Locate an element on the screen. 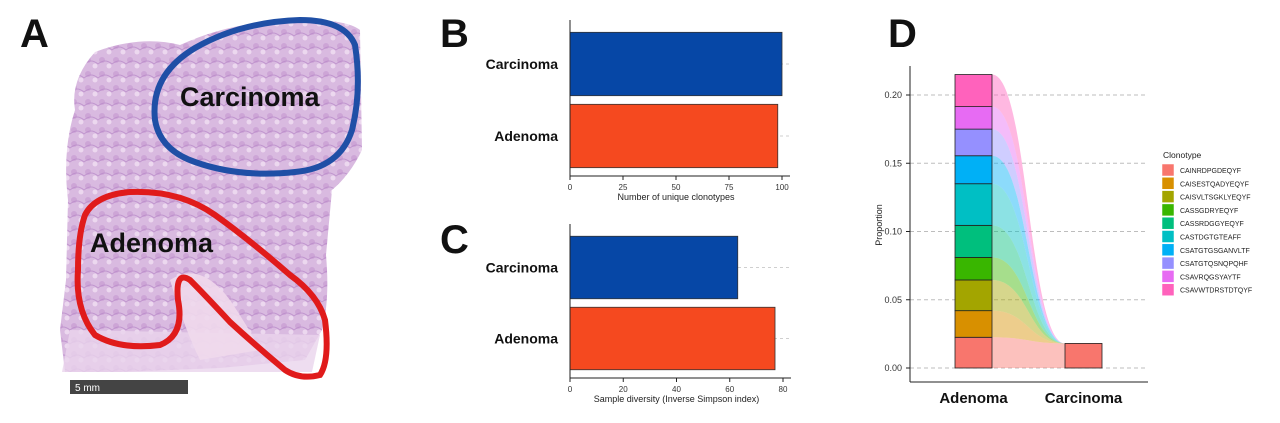 The image size is (1280, 423). flow-cassgdryeqyf is located at coordinates (1028, 300).